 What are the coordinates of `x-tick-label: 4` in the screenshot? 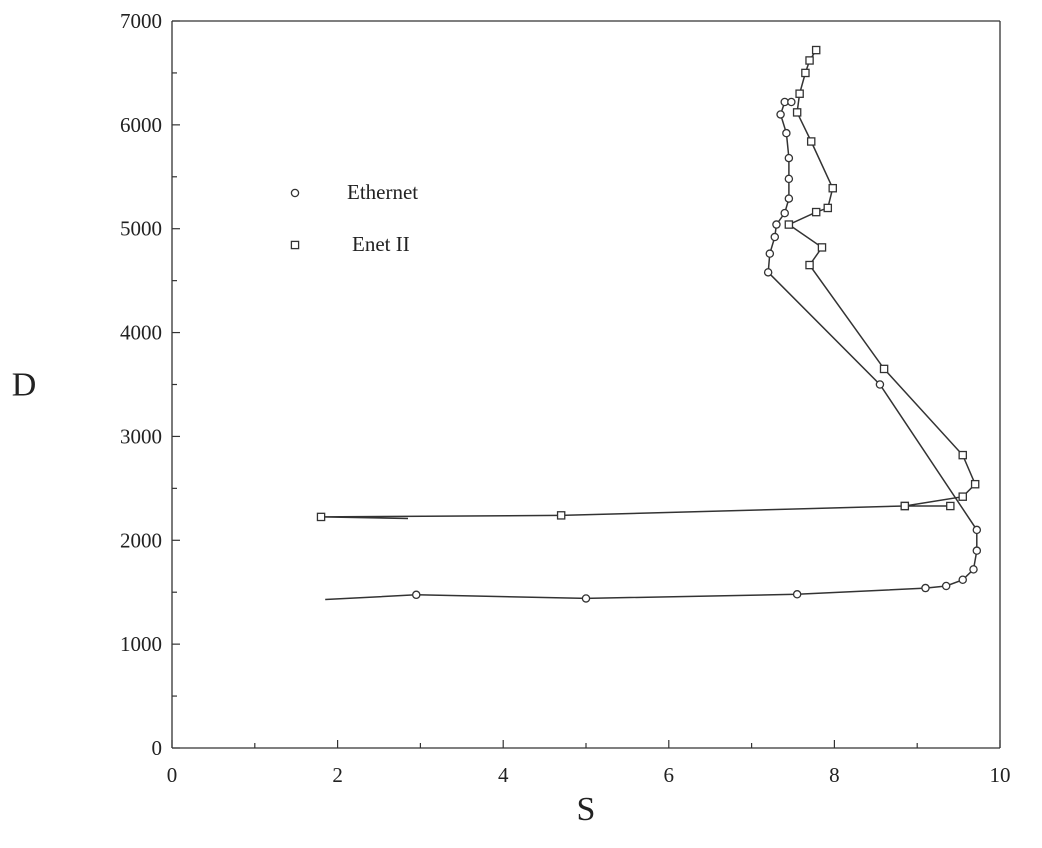 It's located at (503, 775).